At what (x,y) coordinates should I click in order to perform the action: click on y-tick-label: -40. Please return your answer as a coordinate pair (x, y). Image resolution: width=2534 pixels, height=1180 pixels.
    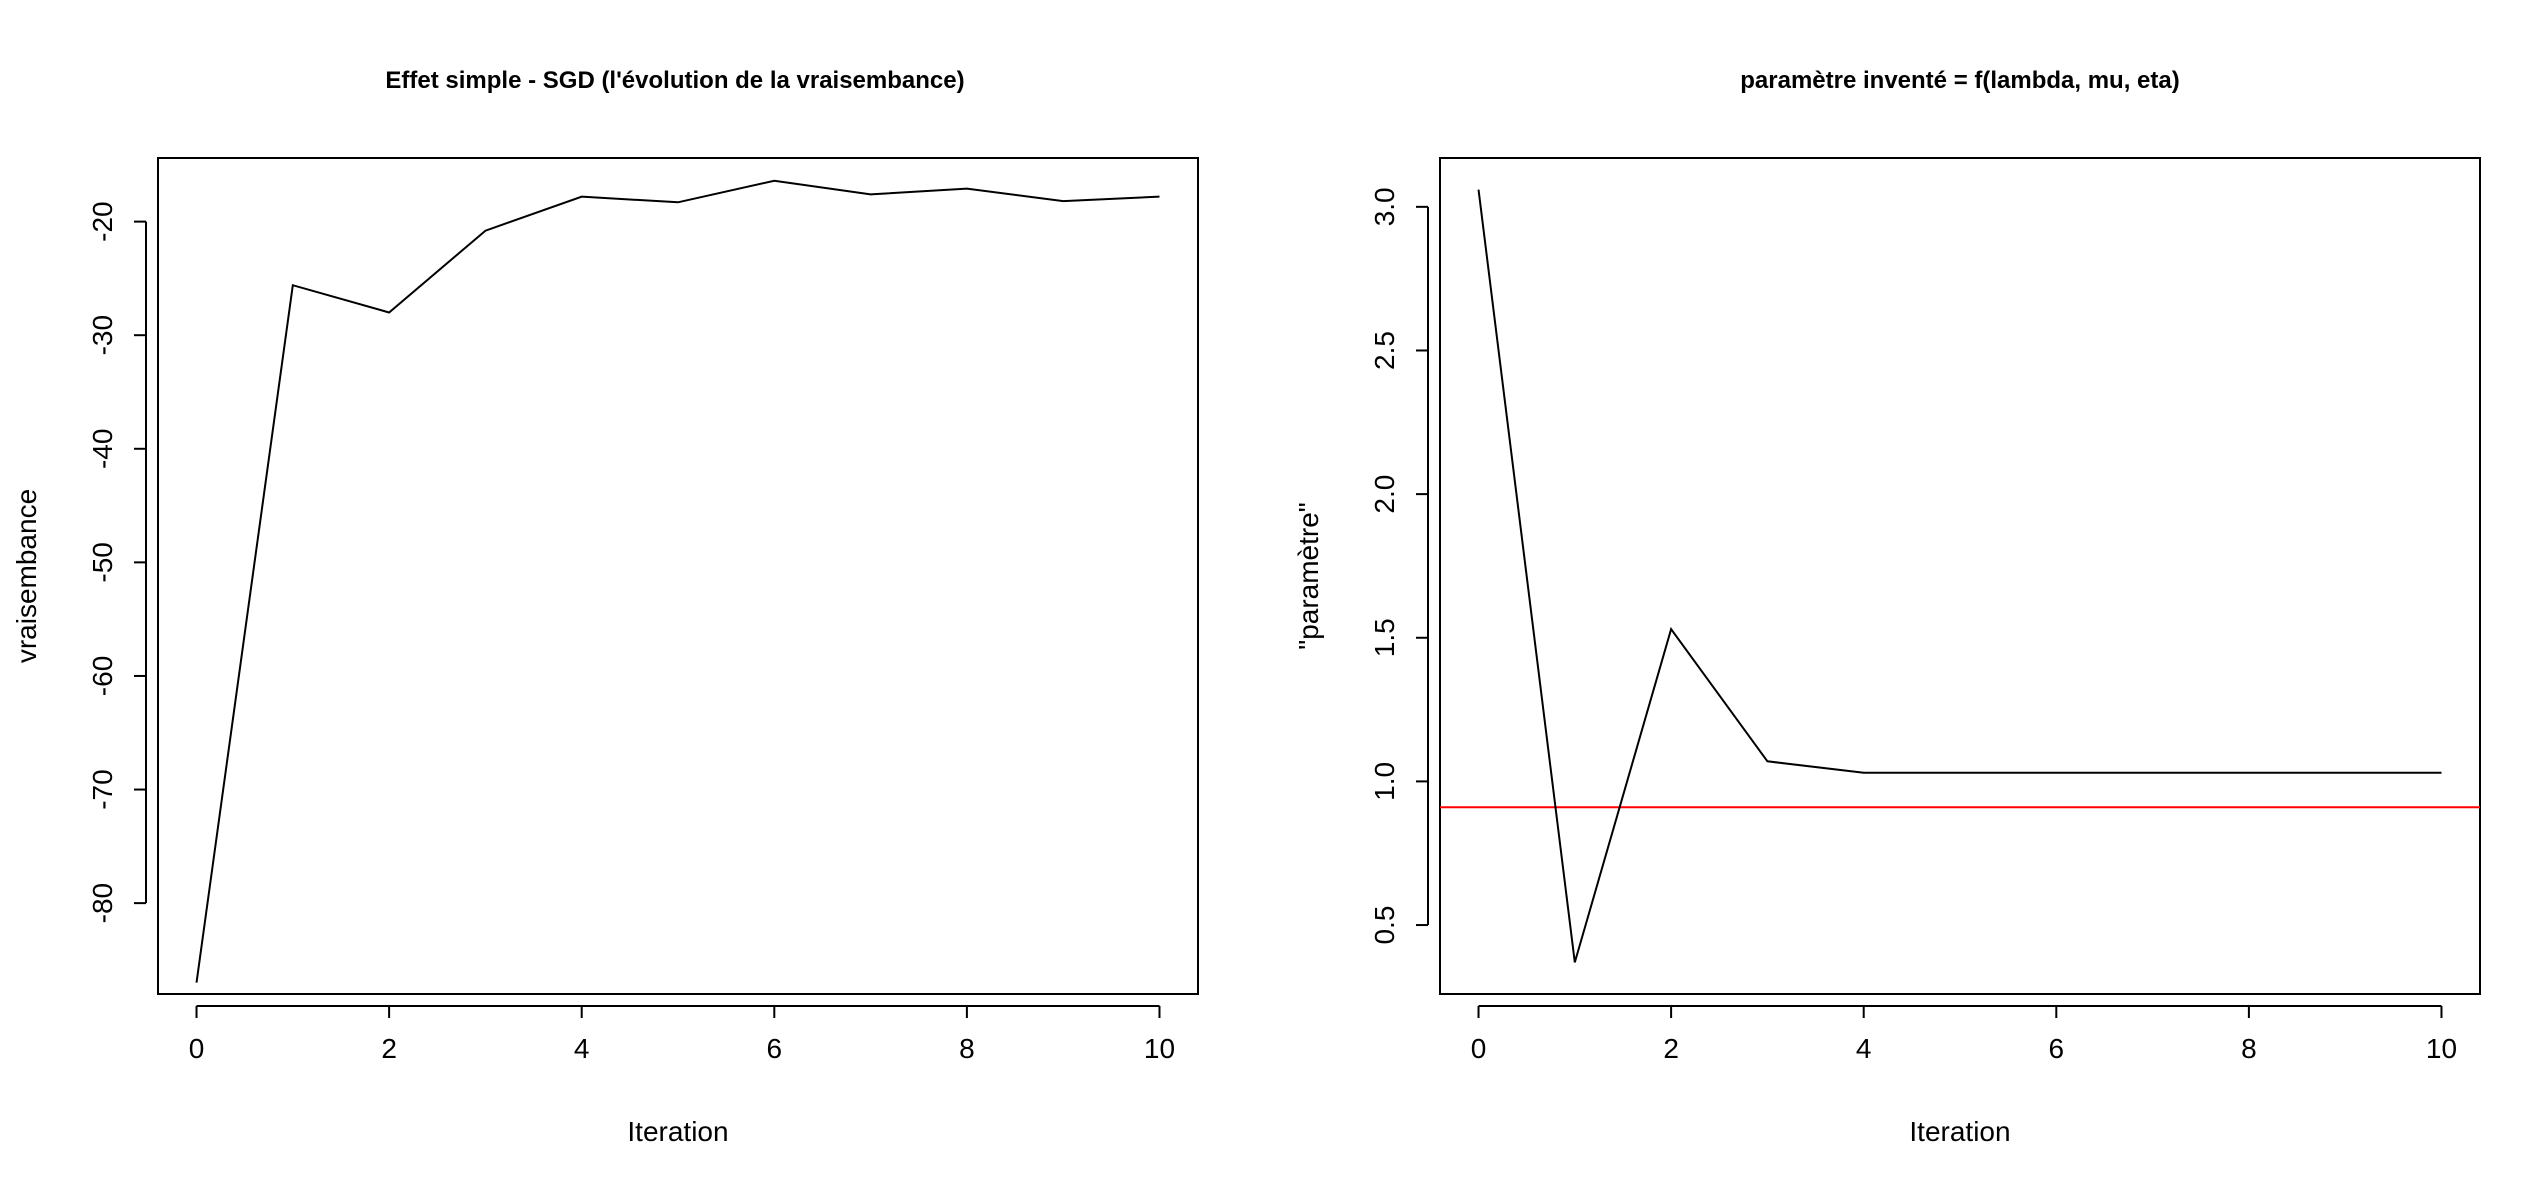
    Looking at the image, I should click on (102, 449).